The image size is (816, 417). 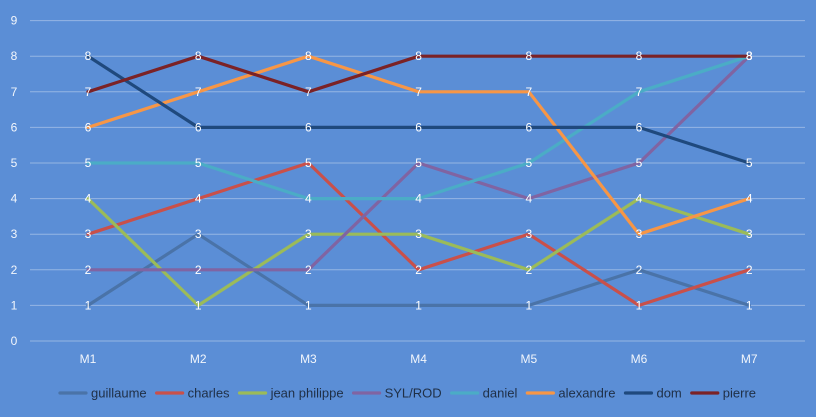 I want to click on y-tick-label: 6, so click(x=14, y=127).